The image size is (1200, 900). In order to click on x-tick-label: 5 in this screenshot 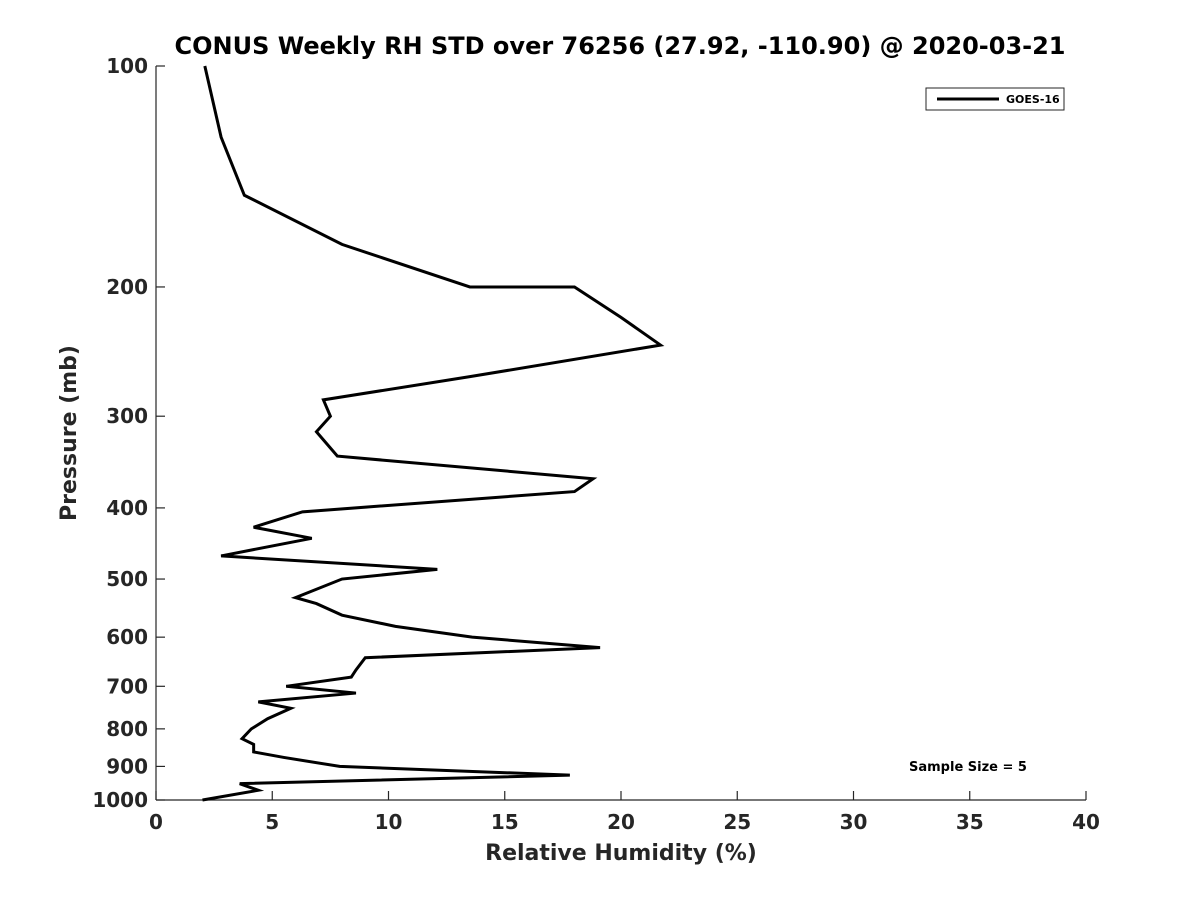, I will do `click(272, 822)`.